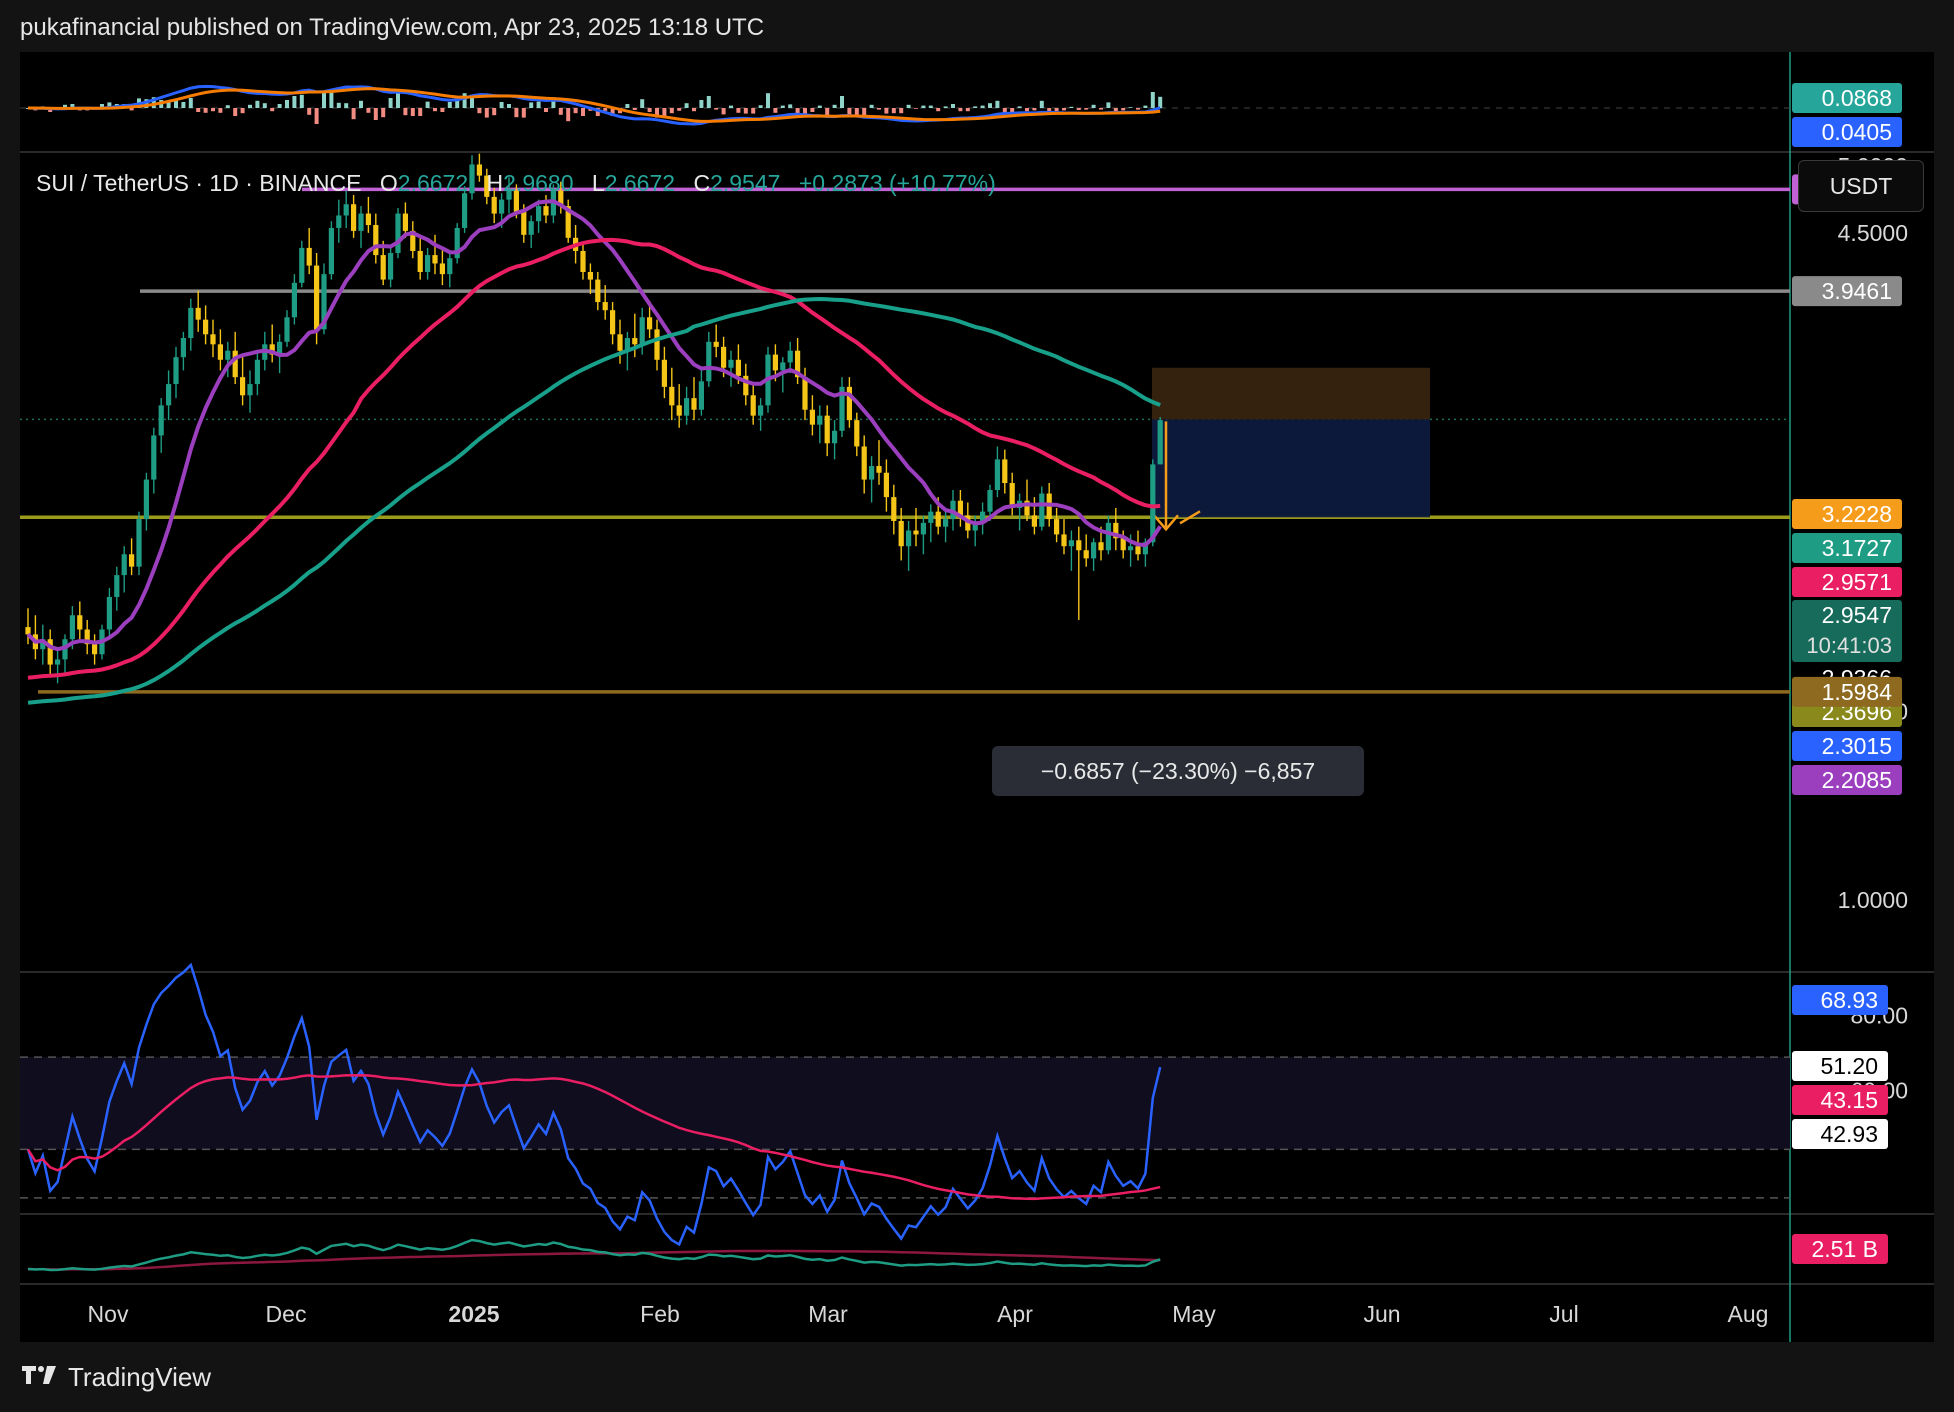 This screenshot has width=1954, height=1412. I want to click on close-label: C, so click(702, 183).